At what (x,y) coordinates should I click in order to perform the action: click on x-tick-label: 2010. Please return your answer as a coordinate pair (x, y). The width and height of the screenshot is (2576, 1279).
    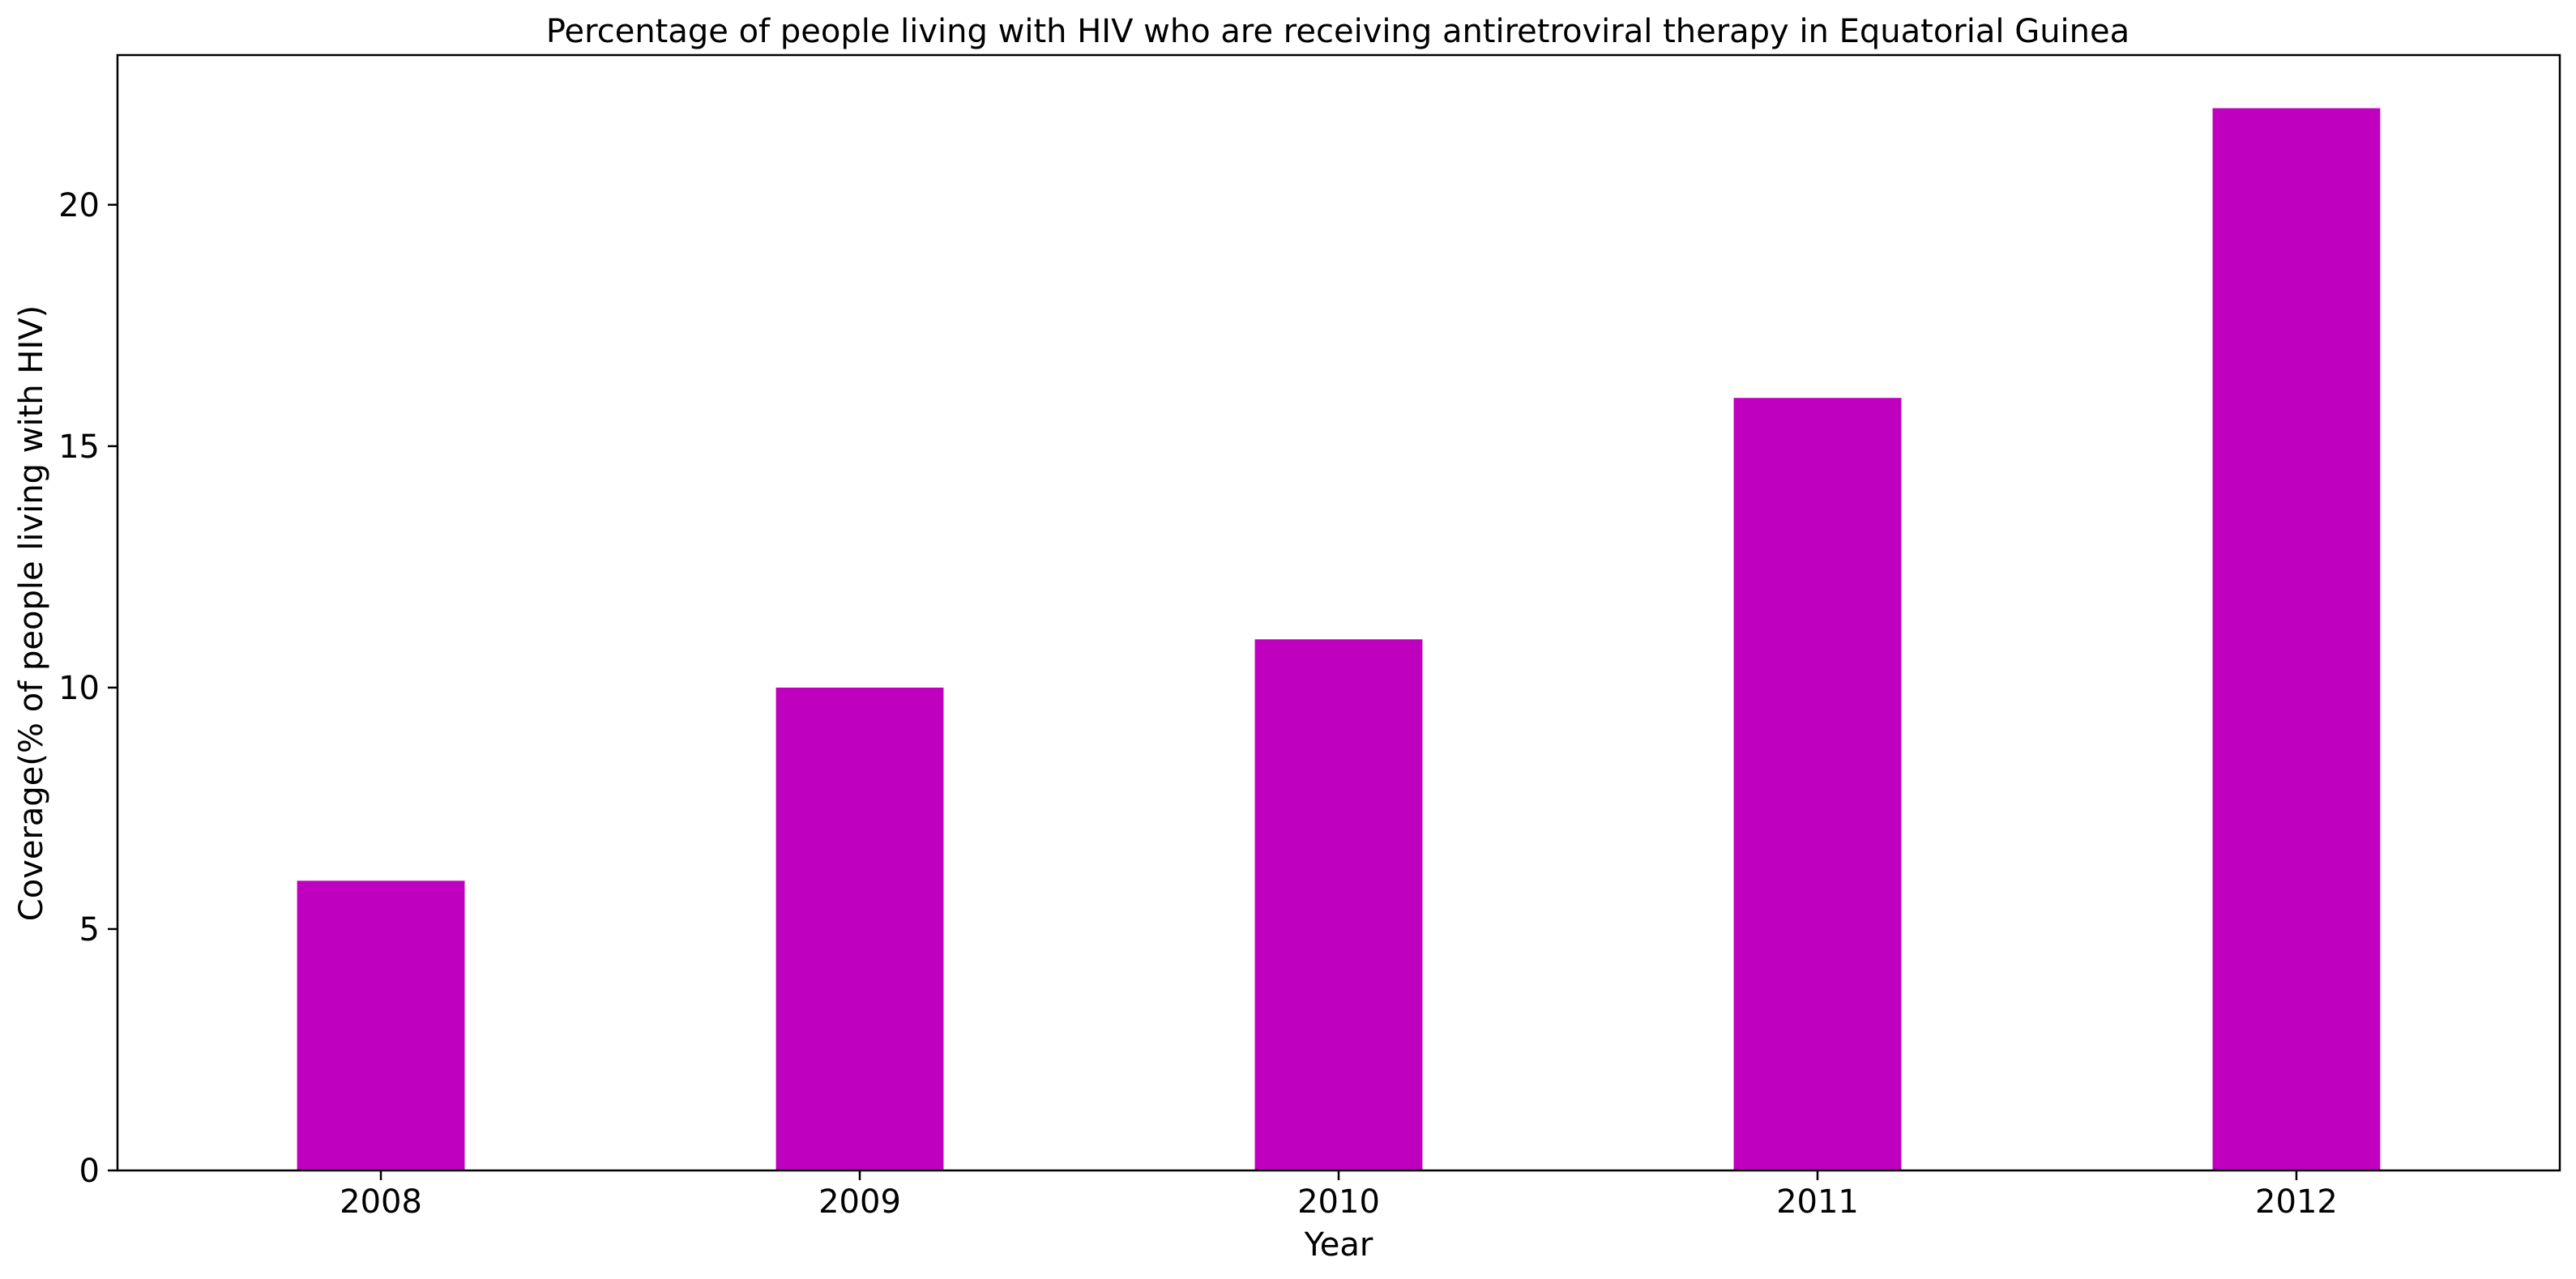
    Looking at the image, I should click on (1338, 1202).